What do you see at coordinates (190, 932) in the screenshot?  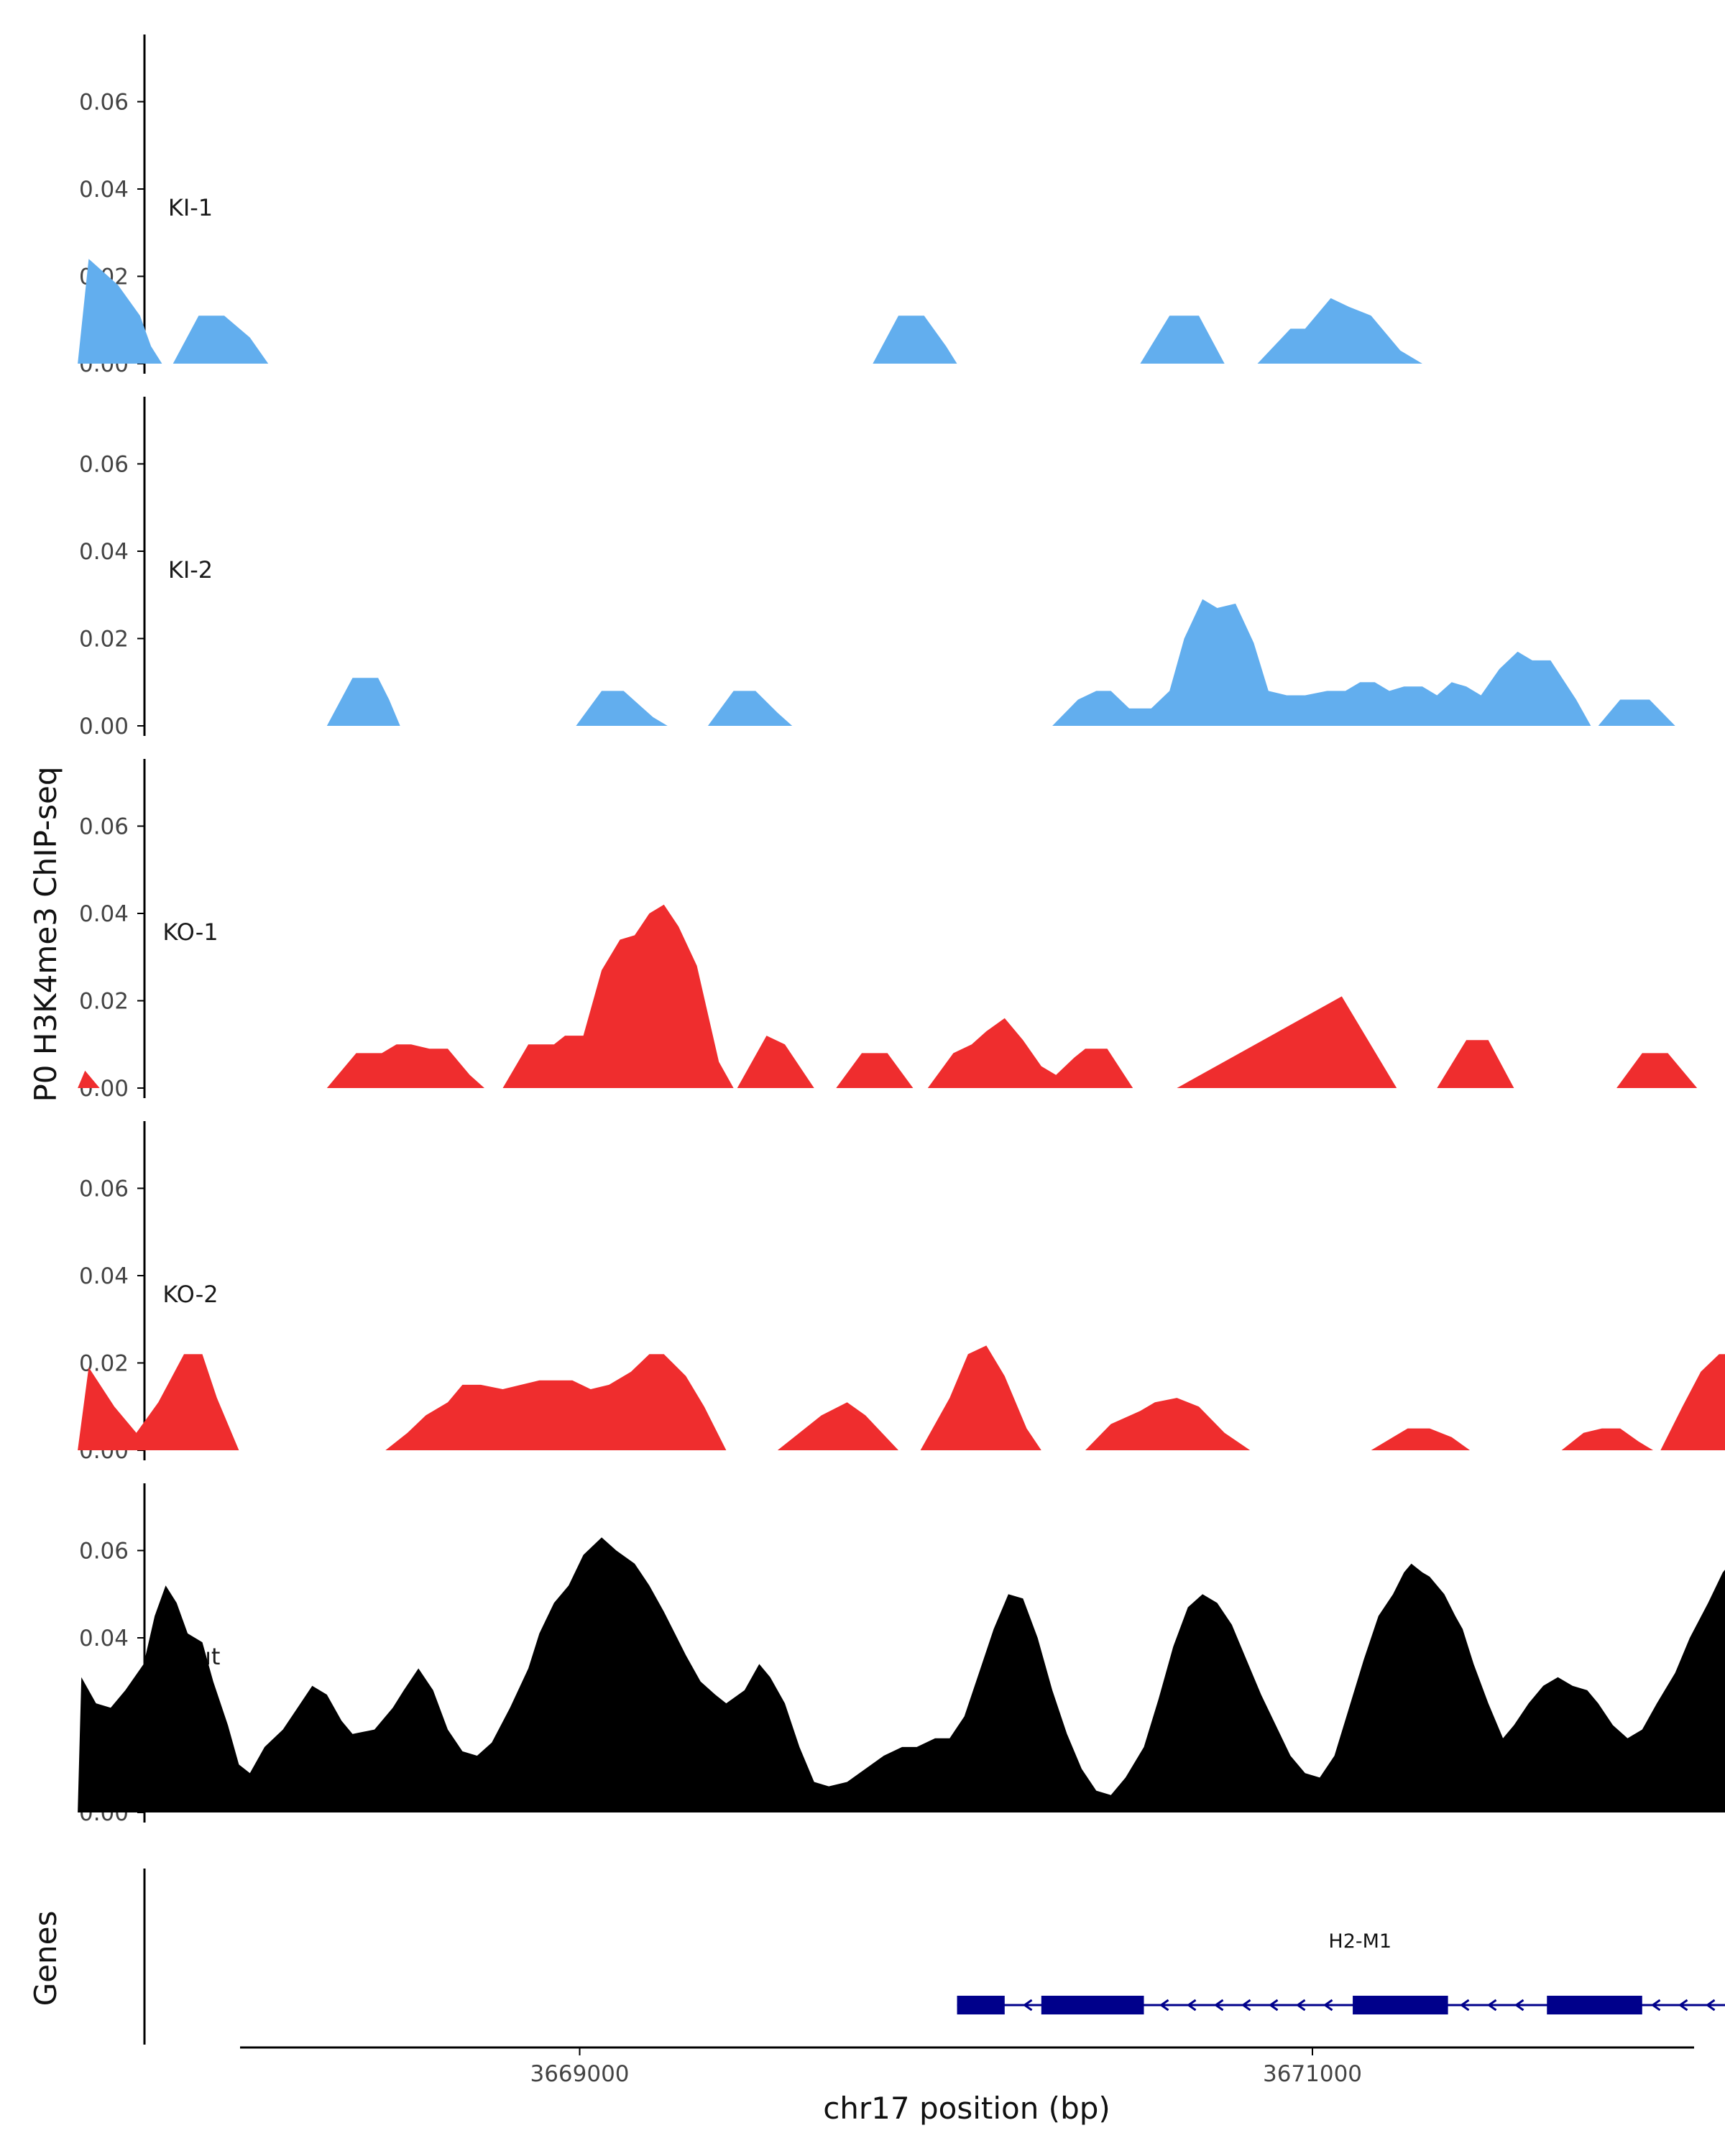 I see `track-label: KO-1` at bounding box center [190, 932].